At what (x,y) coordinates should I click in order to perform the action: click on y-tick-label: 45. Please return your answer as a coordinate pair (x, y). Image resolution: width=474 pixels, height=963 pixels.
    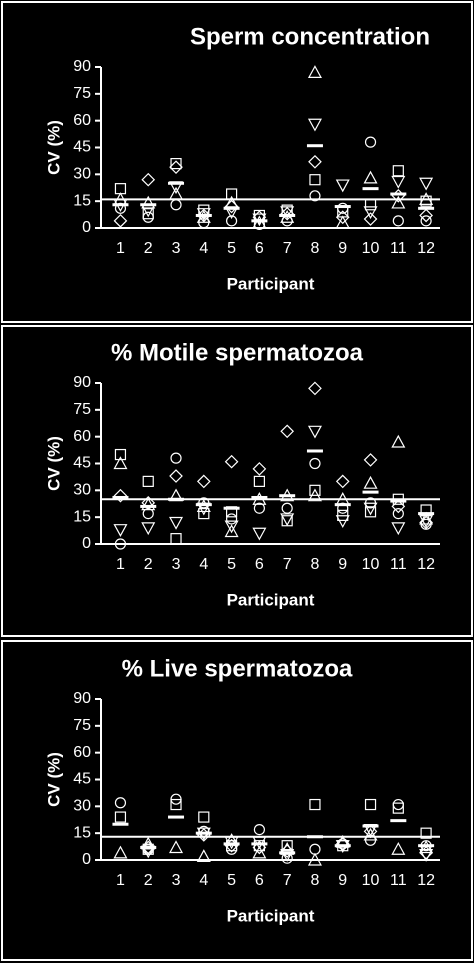
    Looking at the image, I should click on (82, 147).